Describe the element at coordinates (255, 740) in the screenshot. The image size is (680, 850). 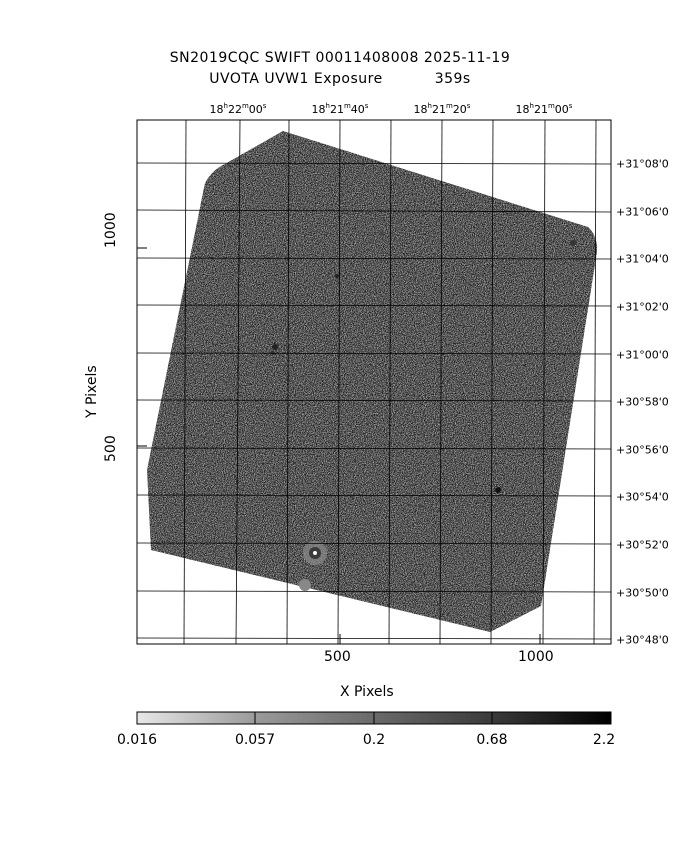
I see `colorbar-label: 0.057` at that location.